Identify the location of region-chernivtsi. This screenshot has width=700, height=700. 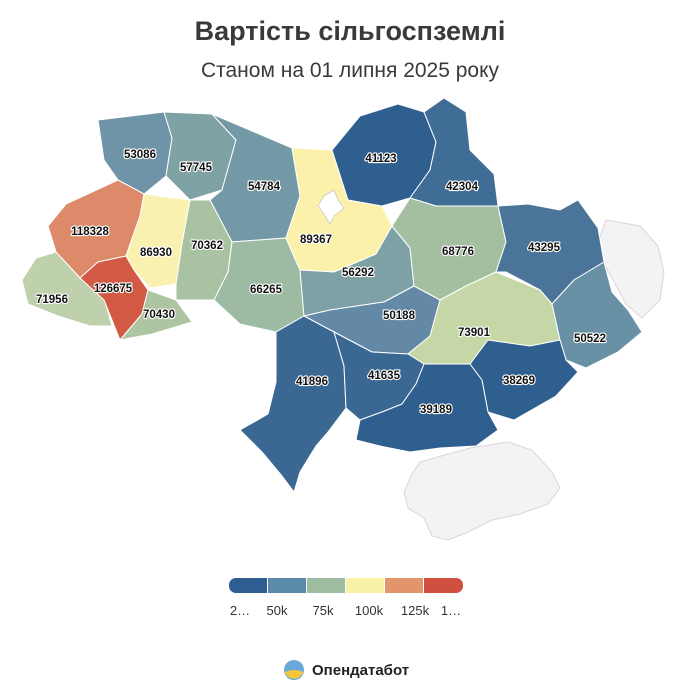
(156, 315).